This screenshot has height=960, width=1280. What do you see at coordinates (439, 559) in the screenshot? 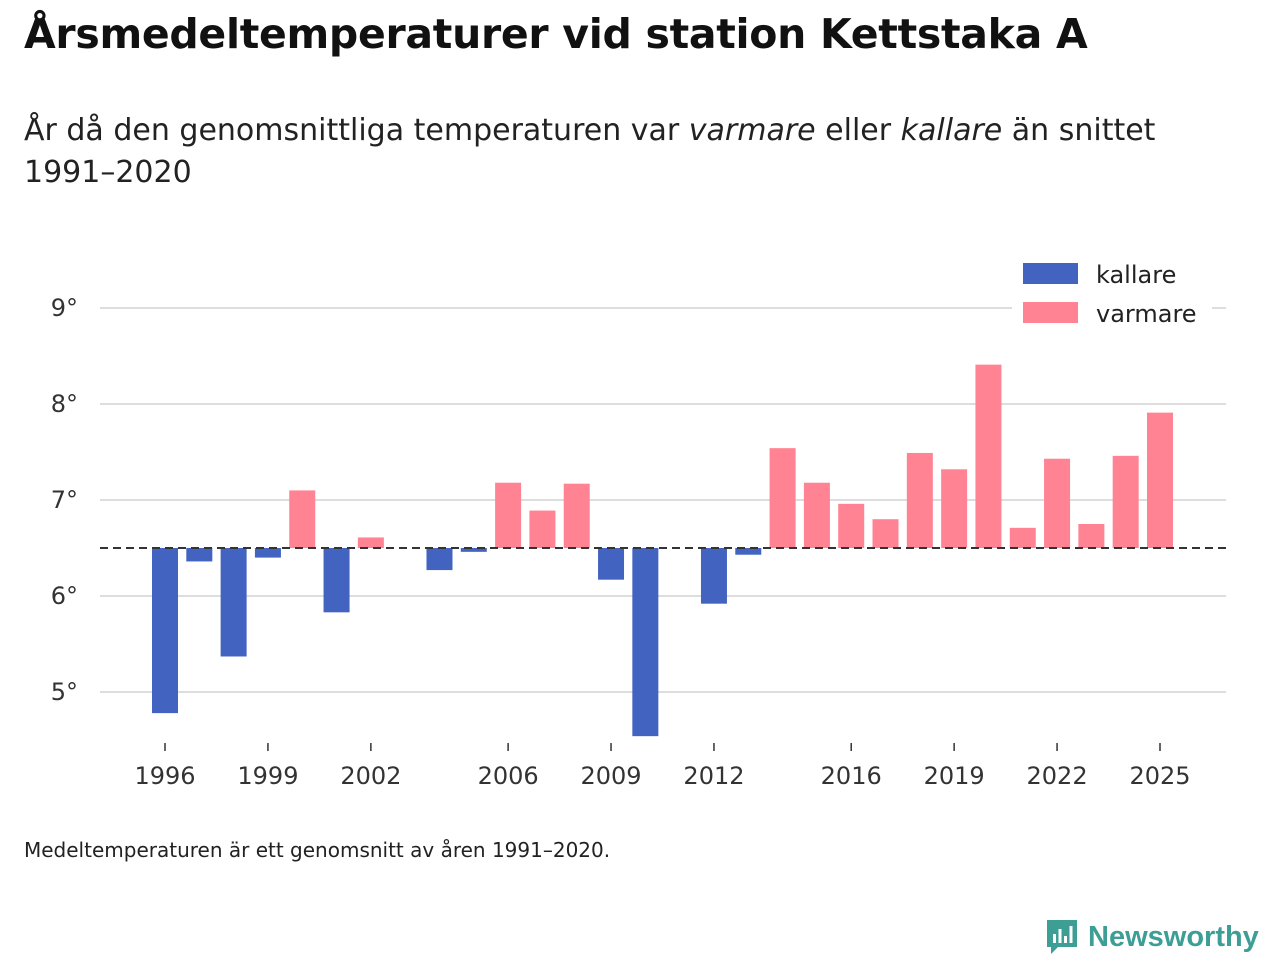
I see `bar-2004` at bounding box center [439, 559].